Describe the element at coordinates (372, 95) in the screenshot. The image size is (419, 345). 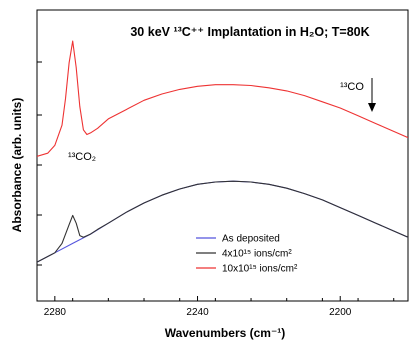
I see `down-arrow-icon` at that location.